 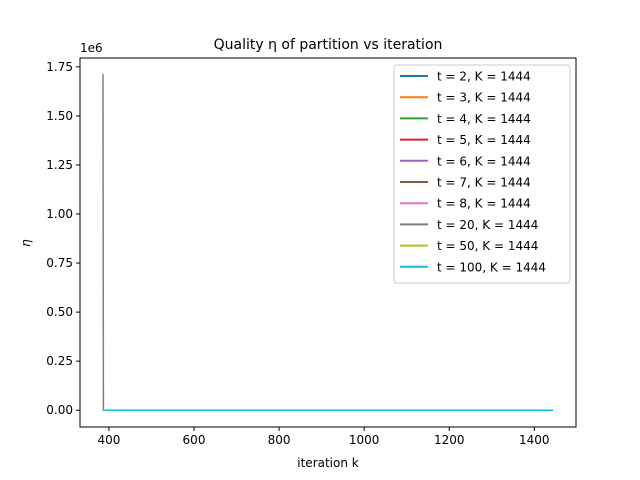 I want to click on x-tick-label: 800, so click(x=279, y=440).